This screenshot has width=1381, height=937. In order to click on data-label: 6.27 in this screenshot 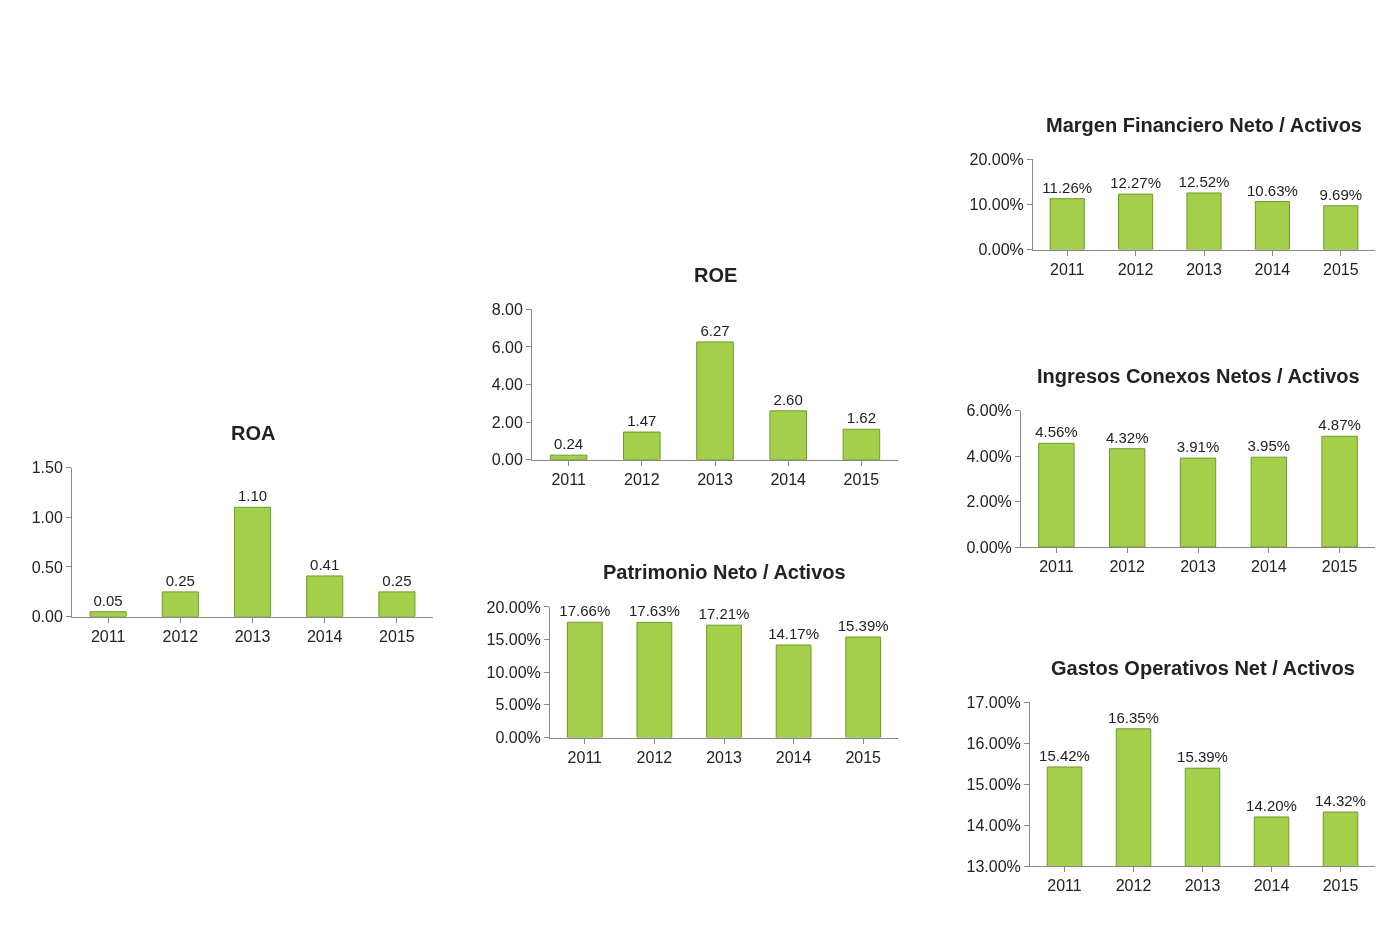, I will do `click(715, 330)`.